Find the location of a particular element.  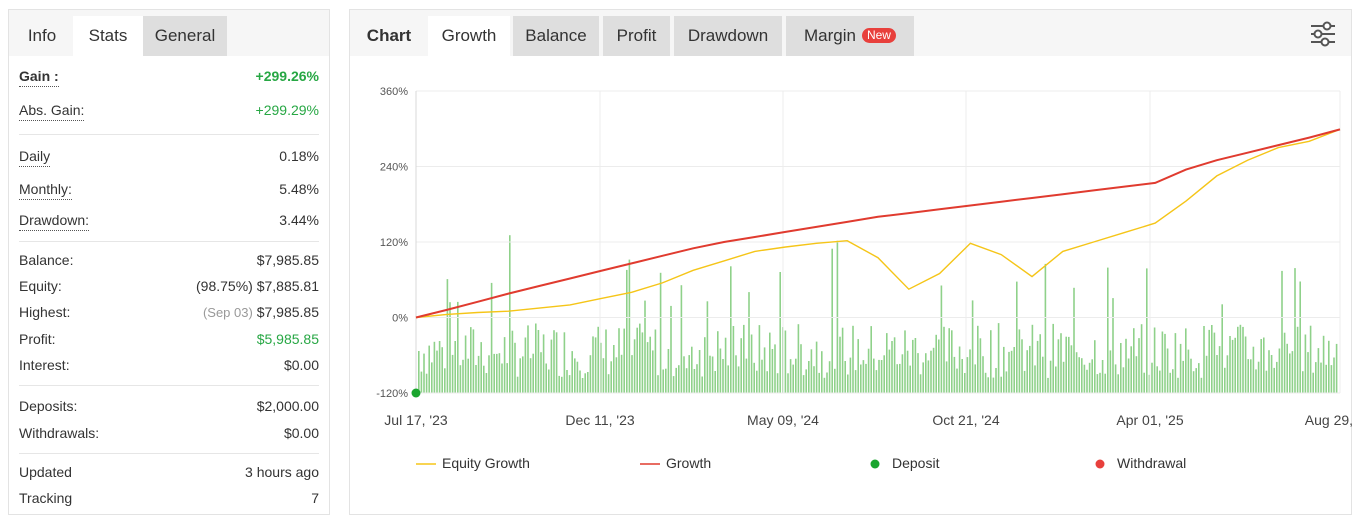

equity-label: Equity: is located at coordinates (40, 286).